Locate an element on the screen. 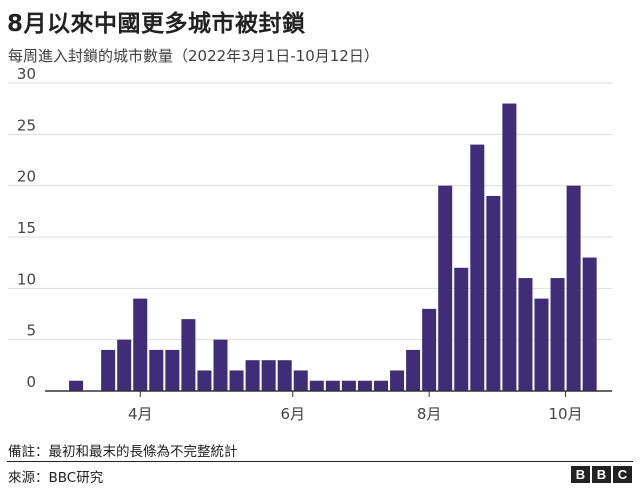 The height and width of the screenshot is (489, 640). bbc-logo: B B C is located at coordinates (601, 474).